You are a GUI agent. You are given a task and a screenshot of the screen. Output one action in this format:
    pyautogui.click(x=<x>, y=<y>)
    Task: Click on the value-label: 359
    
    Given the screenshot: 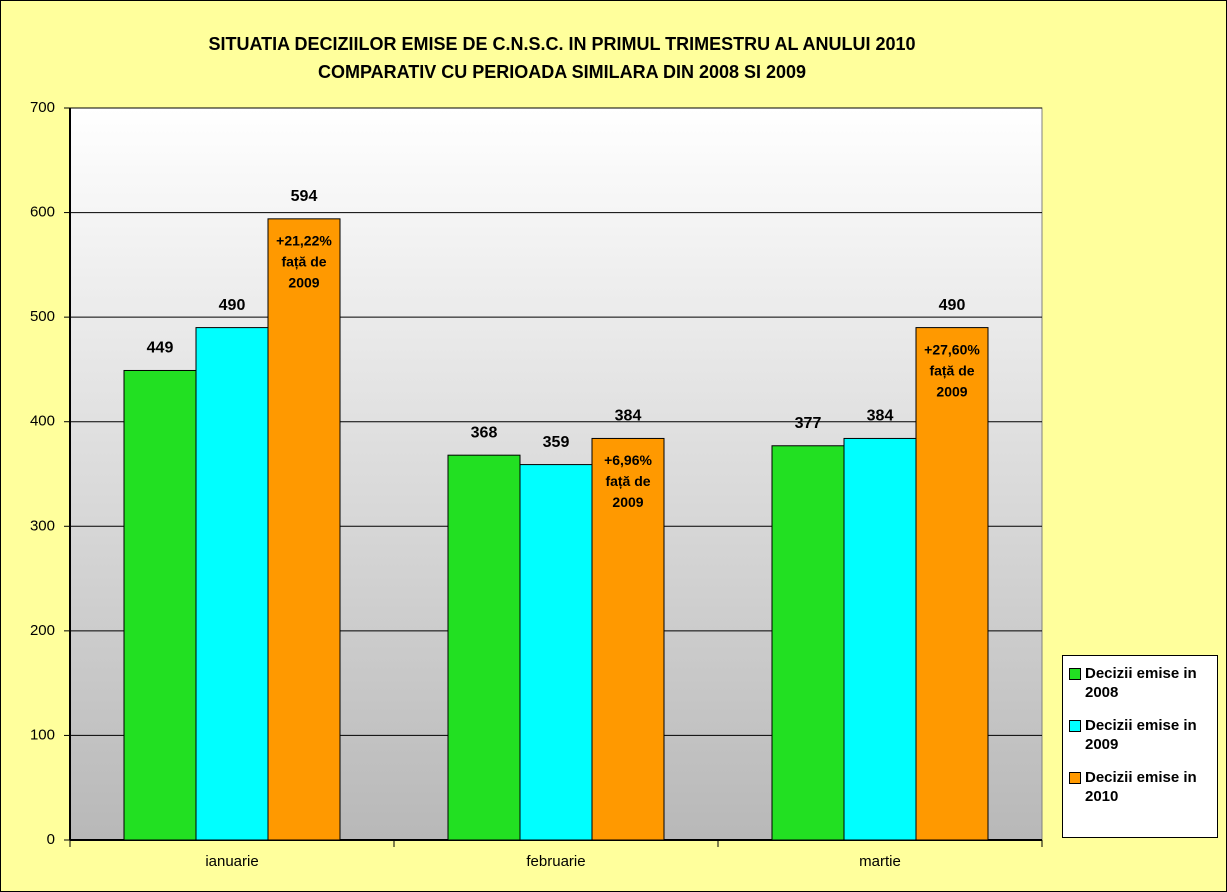 What is the action you would take?
    pyautogui.click(x=556, y=442)
    